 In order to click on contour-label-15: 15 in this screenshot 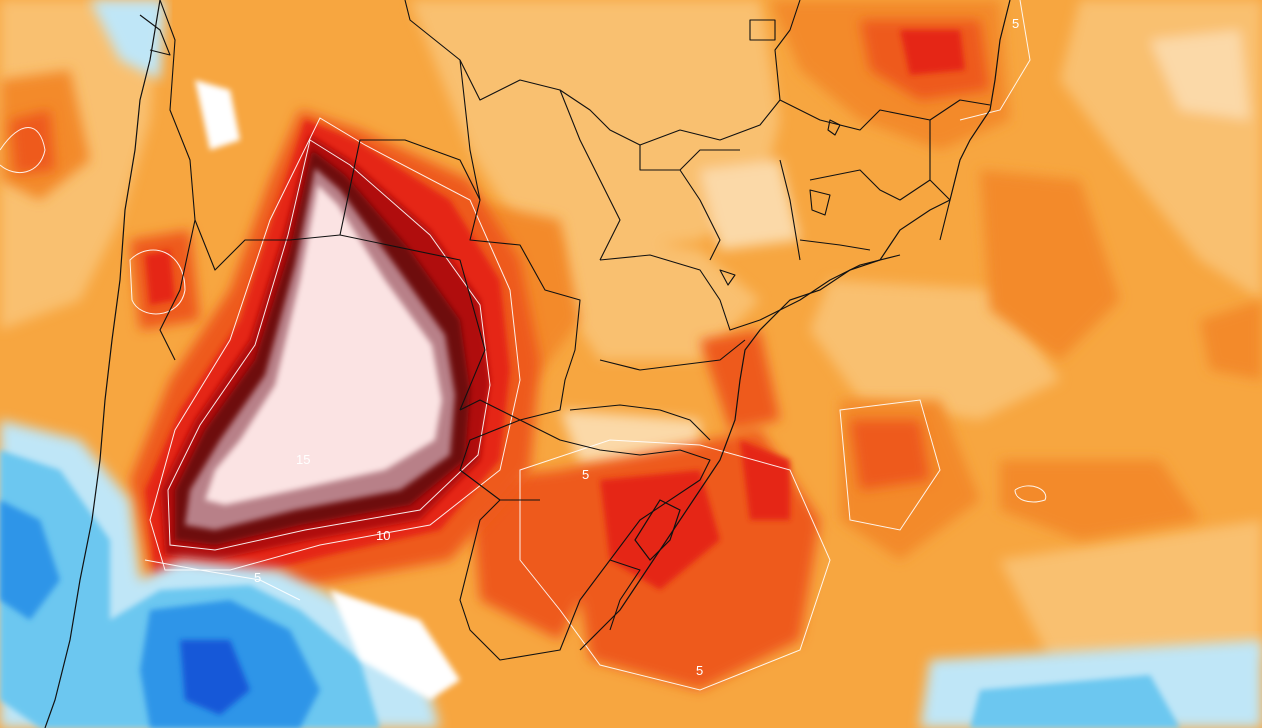, I will do `click(303, 459)`.